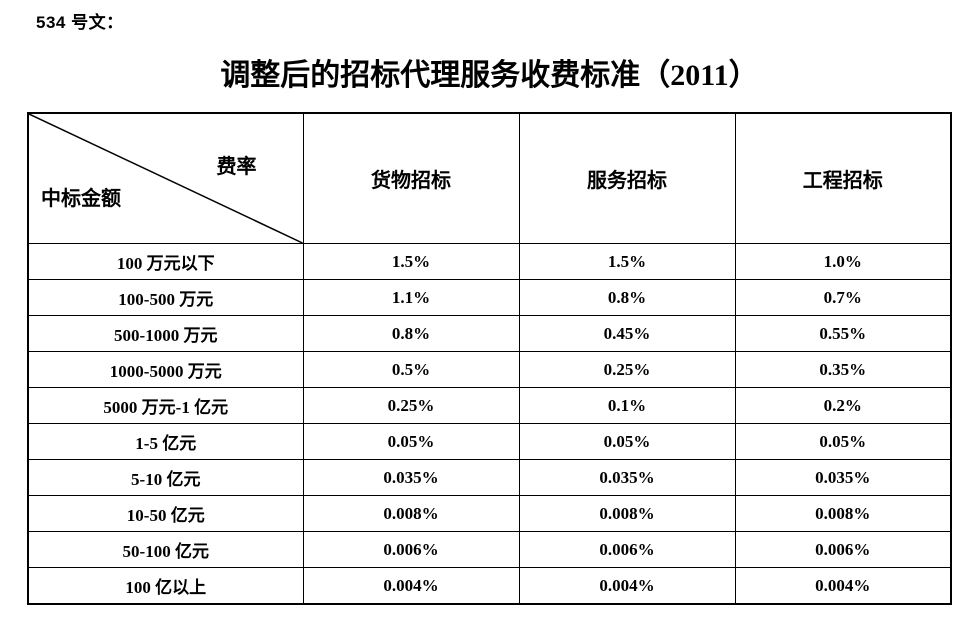 The height and width of the screenshot is (629, 979). I want to click on table-row: 5000 万元-1 亿元 0.25% 0.1% 0.2%, so click(489, 405).